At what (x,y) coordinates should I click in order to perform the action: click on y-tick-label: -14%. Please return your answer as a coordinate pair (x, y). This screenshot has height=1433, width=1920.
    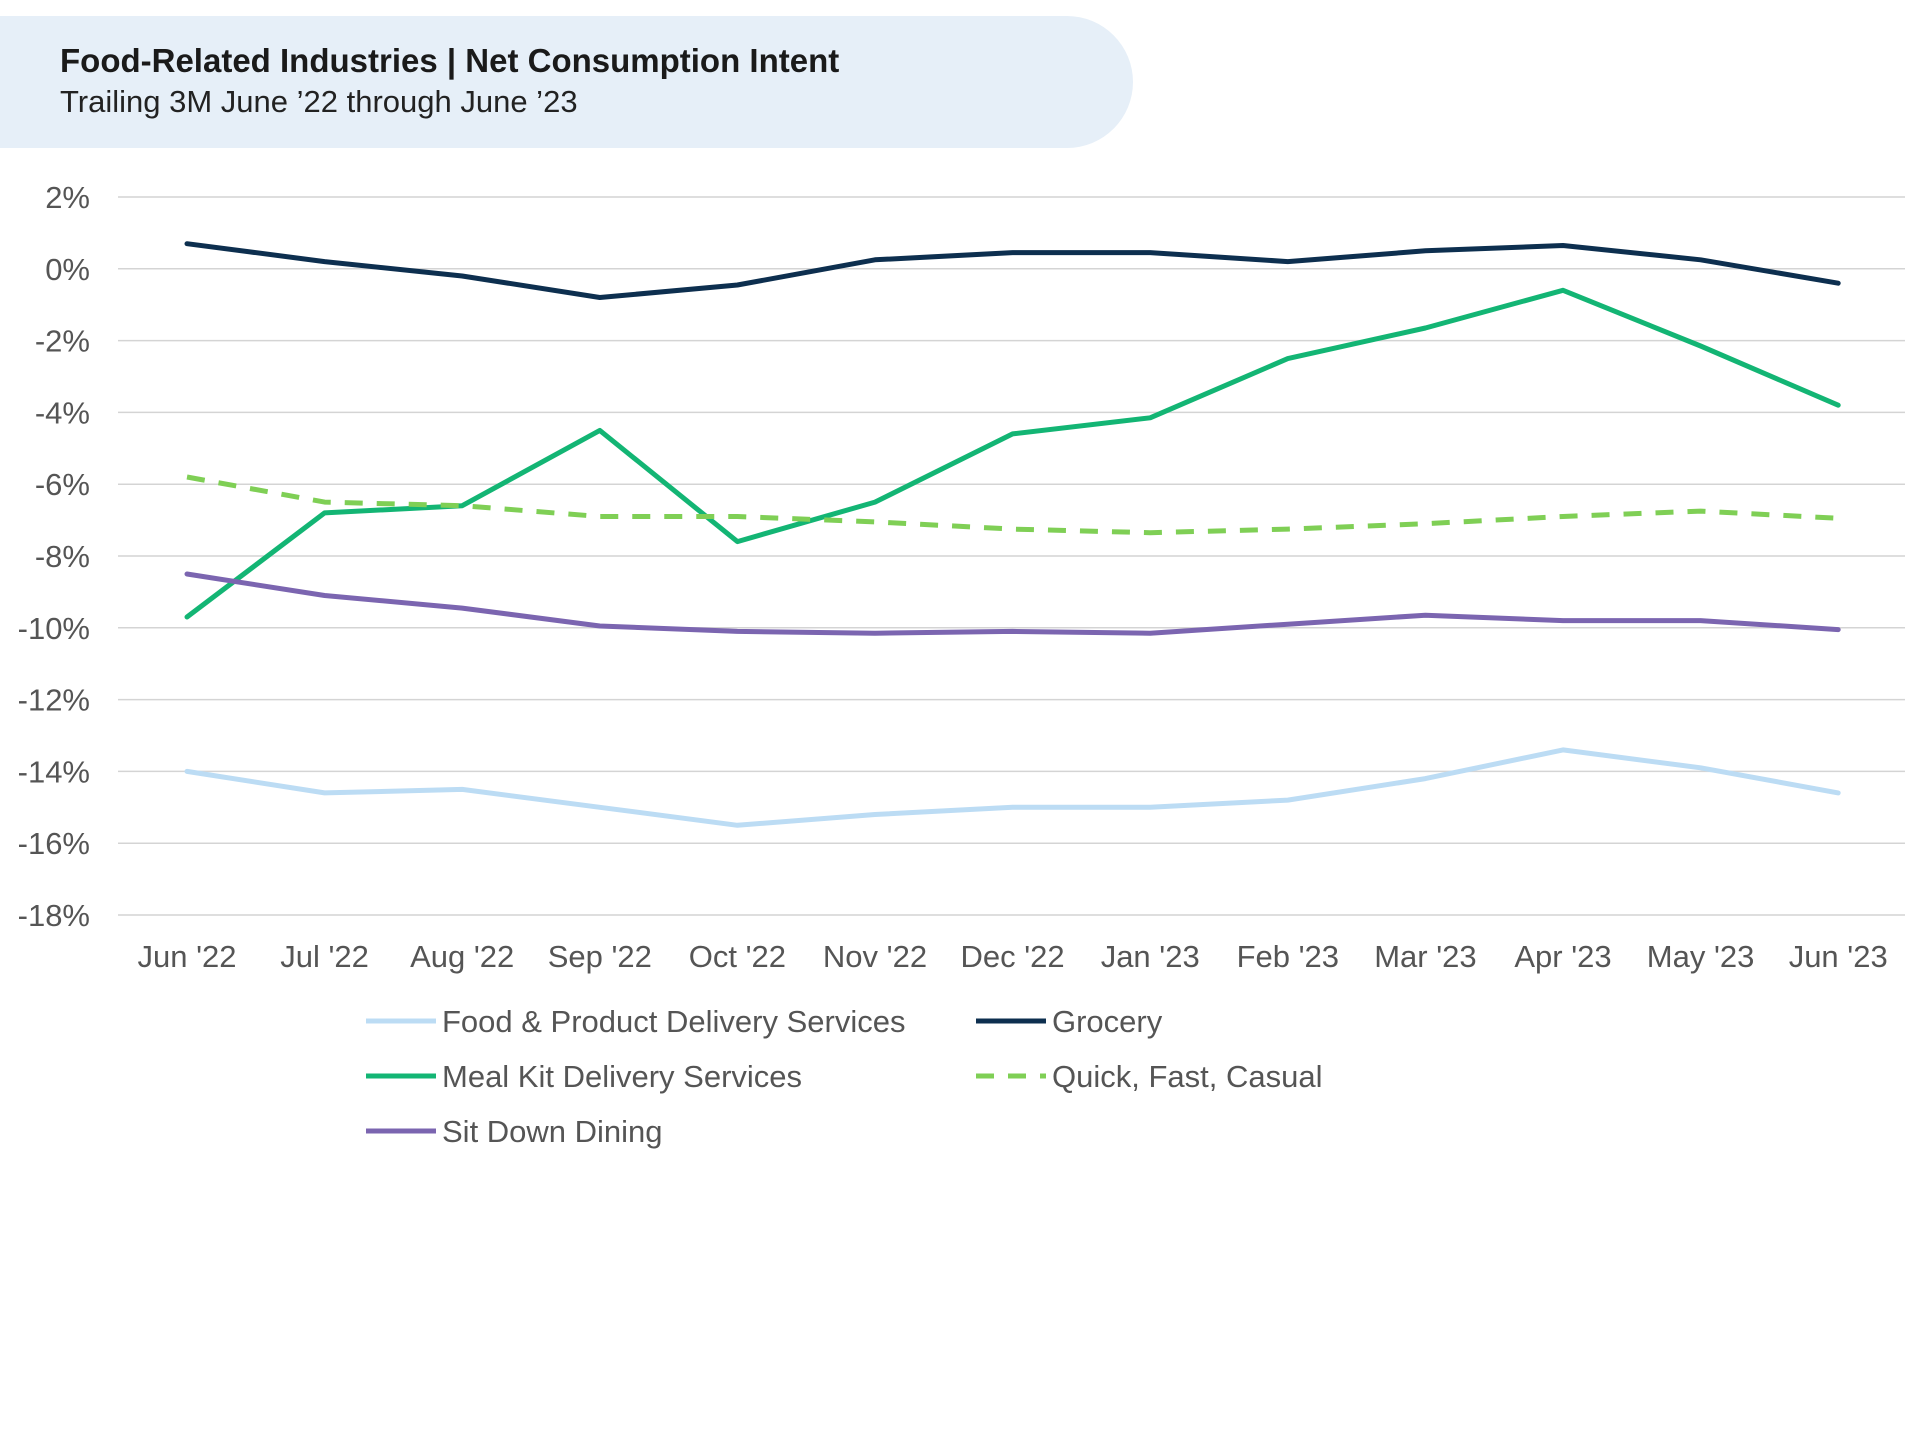
    Looking at the image, I should click on (54, 771).